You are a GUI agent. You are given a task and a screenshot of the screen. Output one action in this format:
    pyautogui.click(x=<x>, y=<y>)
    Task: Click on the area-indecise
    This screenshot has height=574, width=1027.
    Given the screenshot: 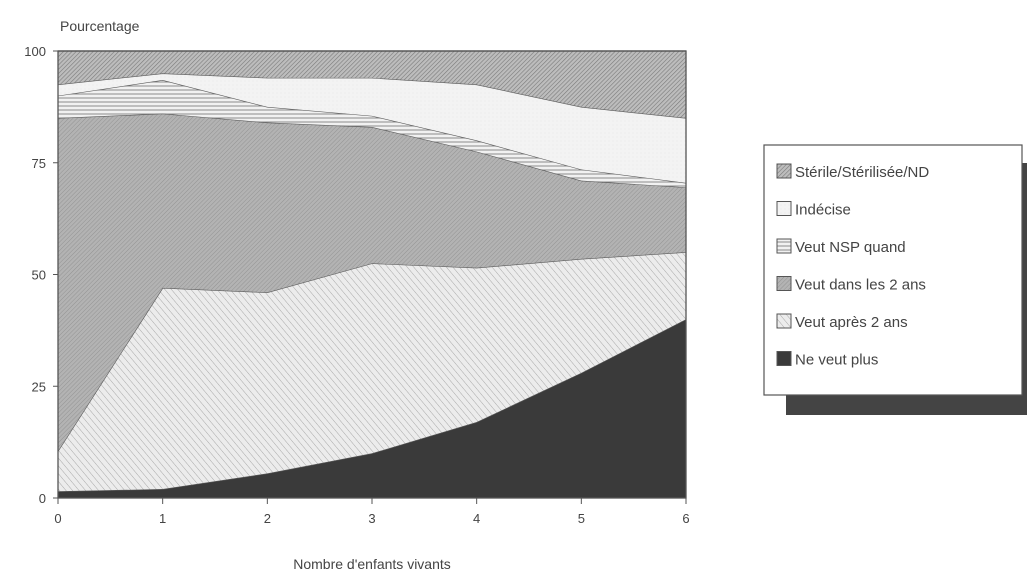 What is the action you would take?
    pyautogui.click(x=372, y=128)
    